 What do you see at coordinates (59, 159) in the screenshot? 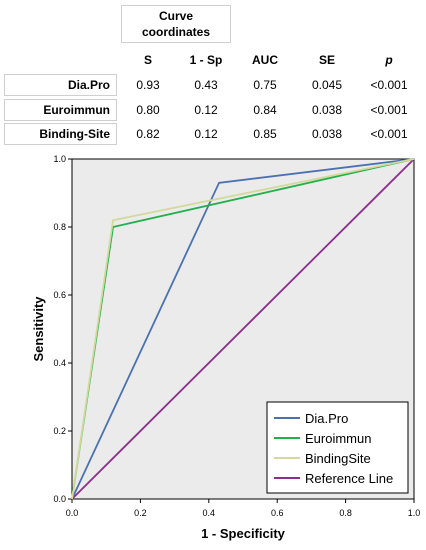
I see `y-tick-label: 1.0` at bounding box center [59, 159].